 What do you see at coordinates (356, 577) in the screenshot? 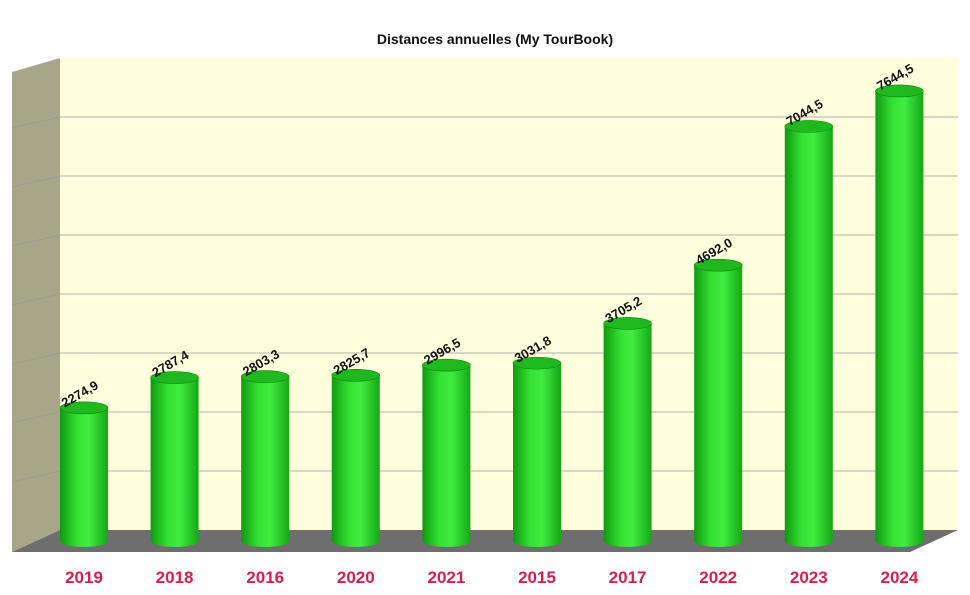
I see `category-label: 2020` at bounding box center [356, 577].